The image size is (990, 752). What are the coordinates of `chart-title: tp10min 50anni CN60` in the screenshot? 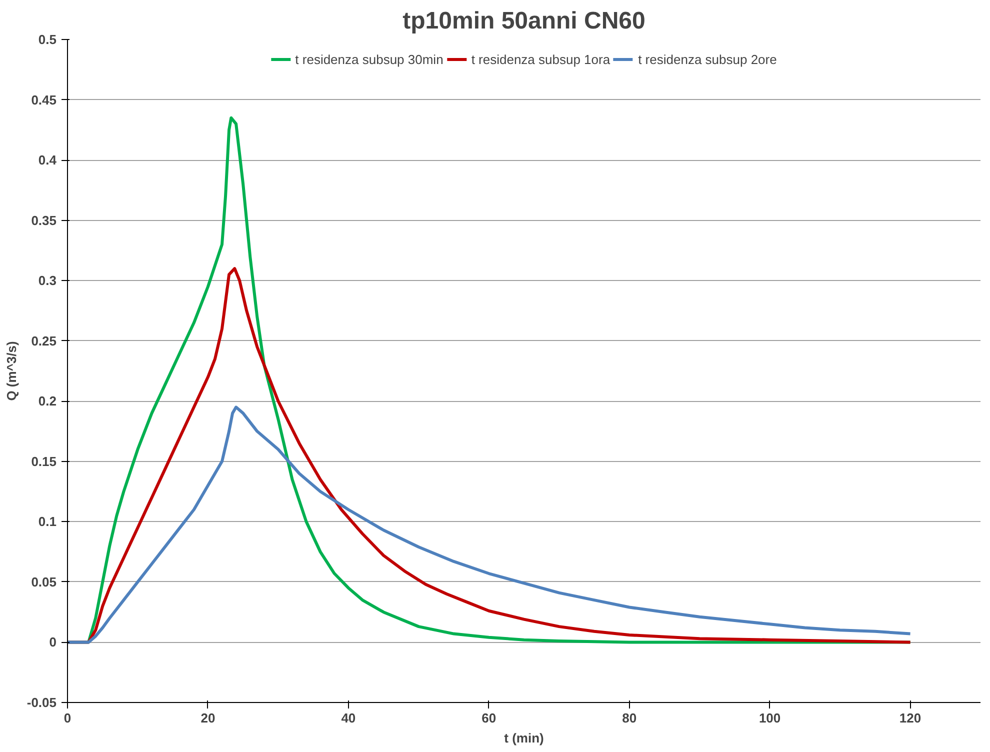 It's located at (524, 21).